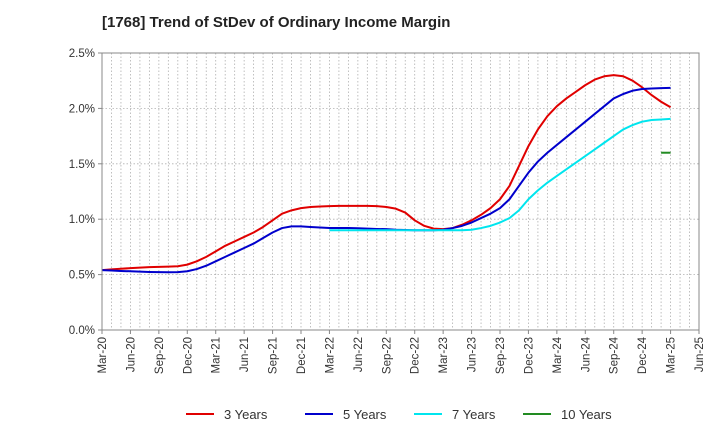 This screenshot has width=720, height=440. Describe the element at coordinates (103, 355) in the screenshot. I see `x-tick-label: Mar-20` at that location.